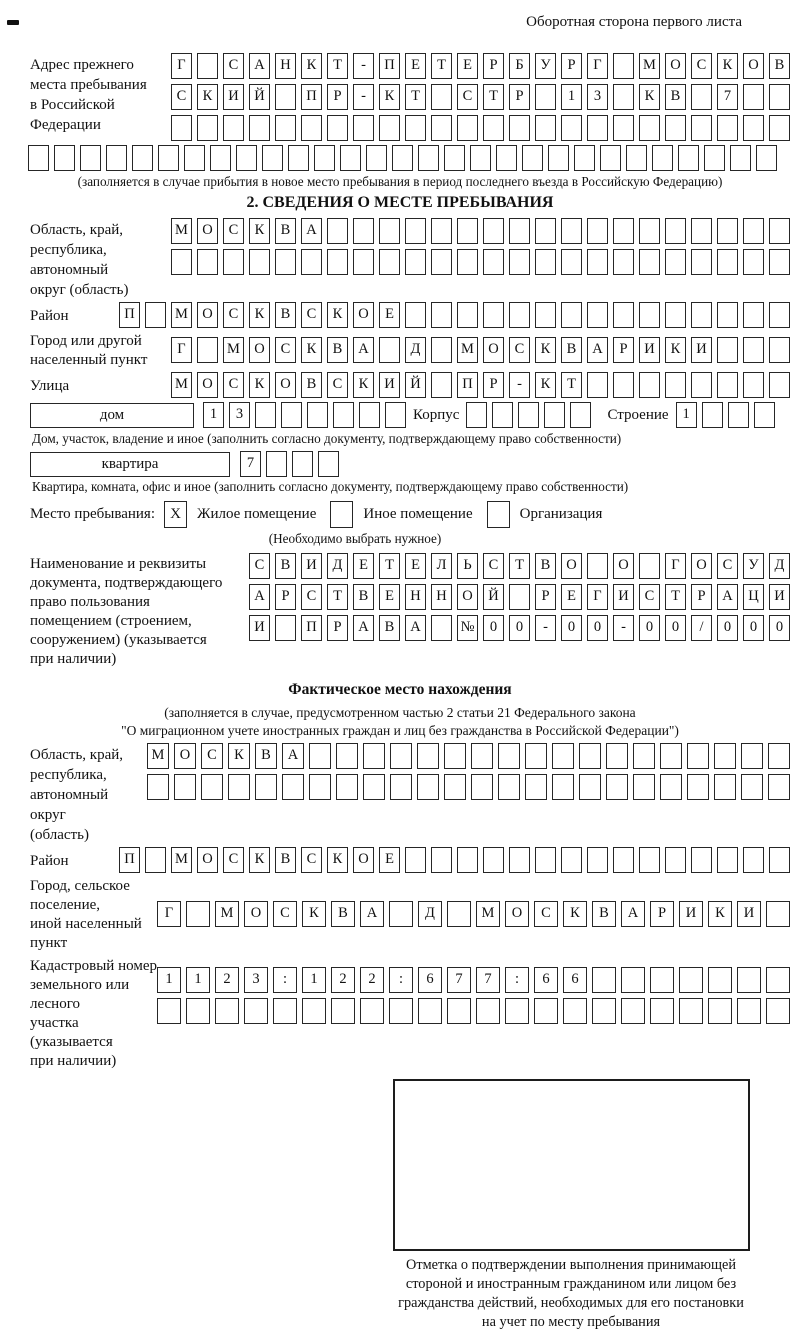 Image resolution: width=800 pixels, height=1332 pixels. What do you see at coordinates (363, 66) in the screenshot?
I see `form-char-cell: -` at bounding box center [363, 66].